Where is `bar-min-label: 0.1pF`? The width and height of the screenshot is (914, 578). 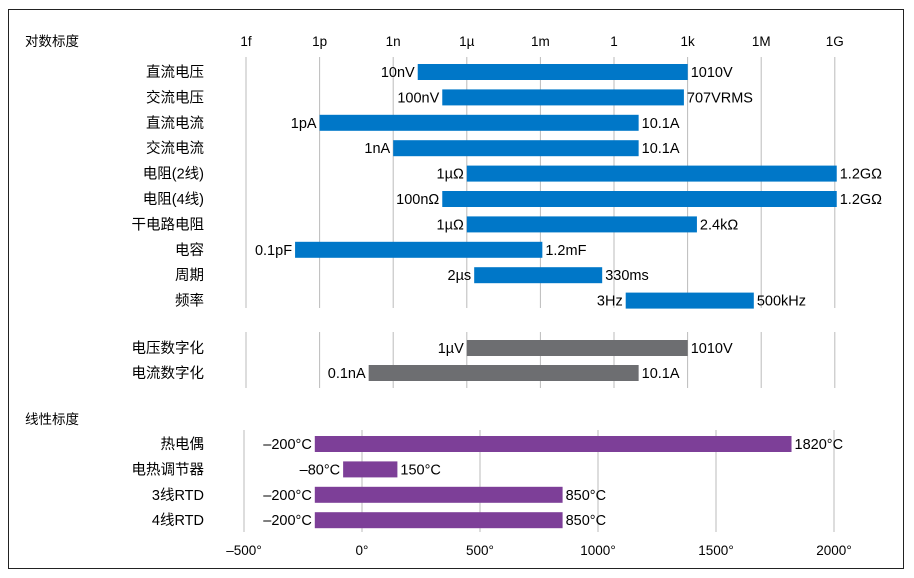 bar-min-label: 0.1pF is located at coordinates (273, 251).